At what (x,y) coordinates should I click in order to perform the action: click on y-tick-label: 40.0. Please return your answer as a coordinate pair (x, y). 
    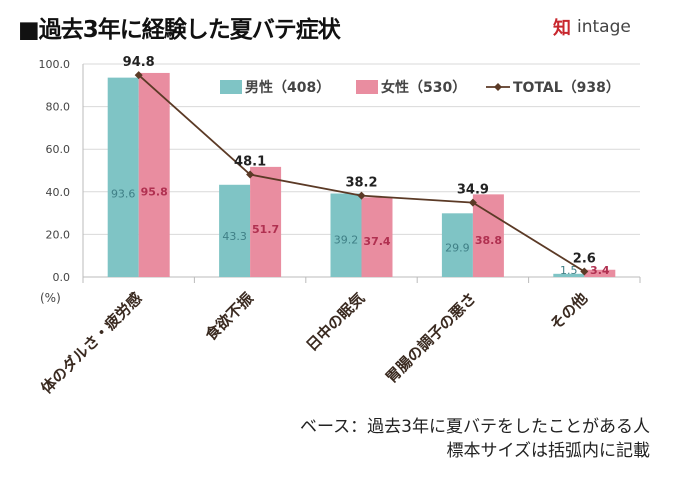
    Looking at the image, I should click on (58, 192).